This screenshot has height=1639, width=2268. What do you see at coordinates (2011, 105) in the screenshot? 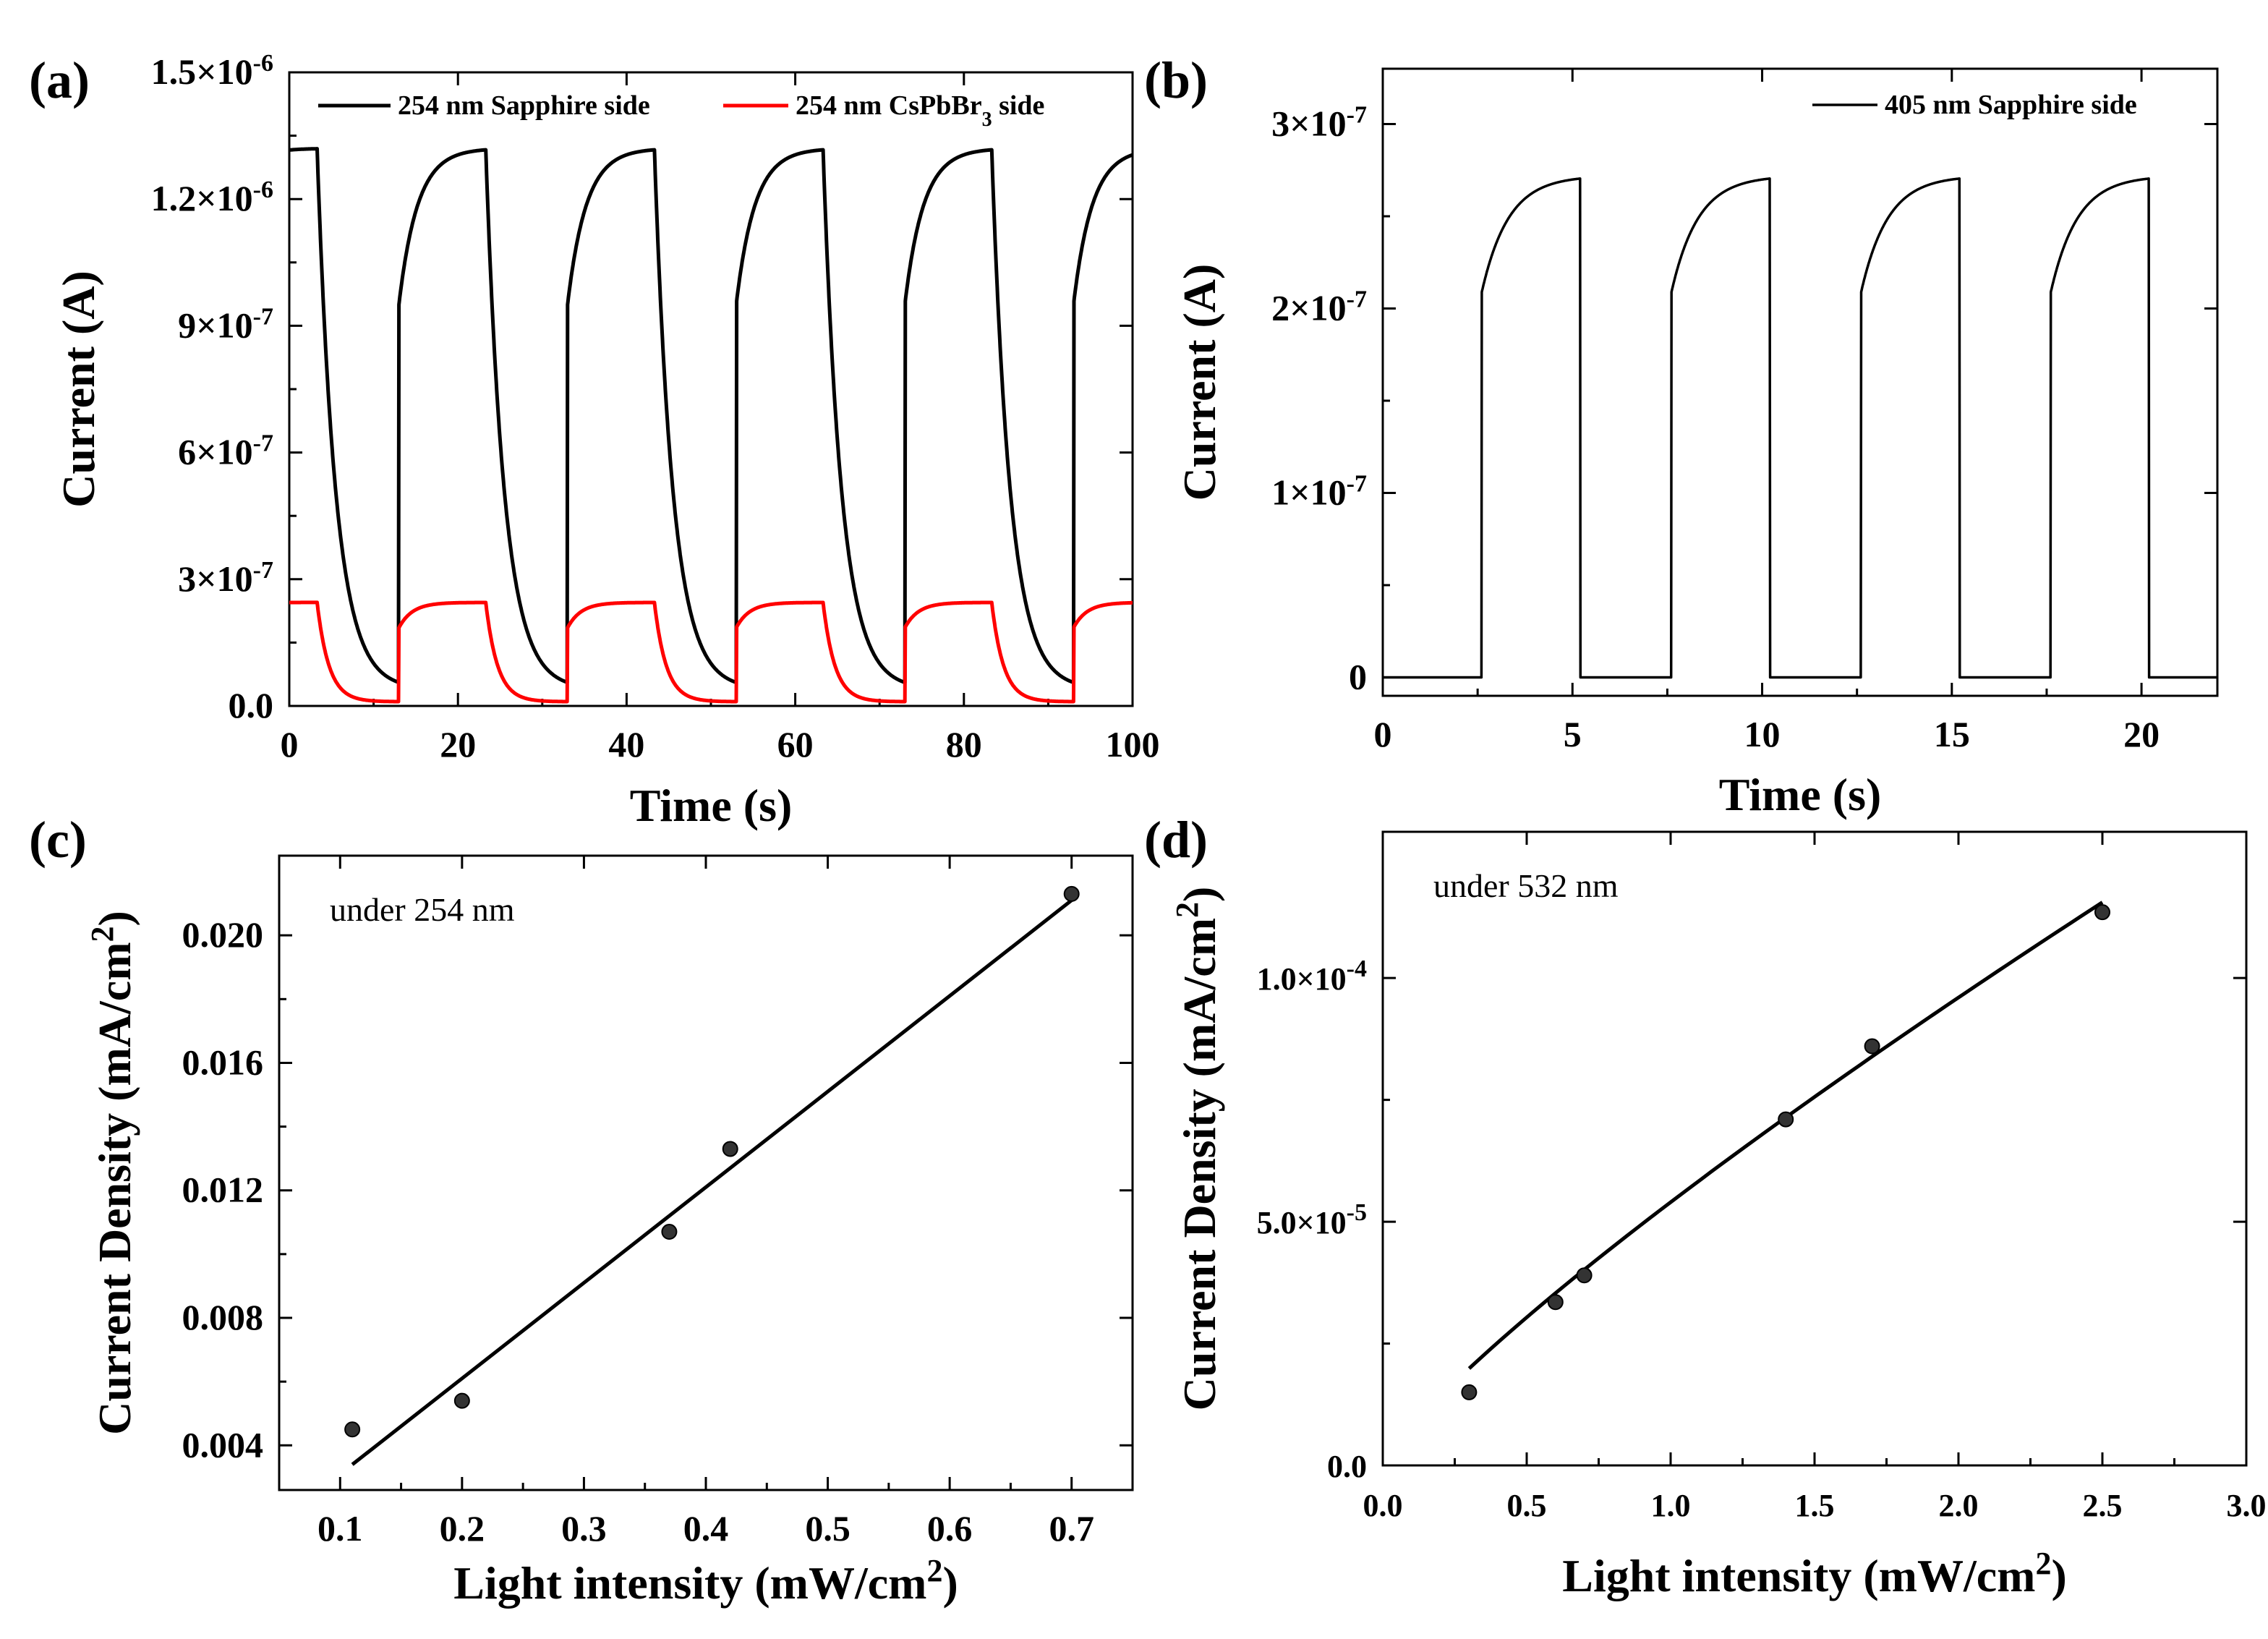
I see `legend-label: 405 nm Sapphire side` at bounding box center [2011, 105].